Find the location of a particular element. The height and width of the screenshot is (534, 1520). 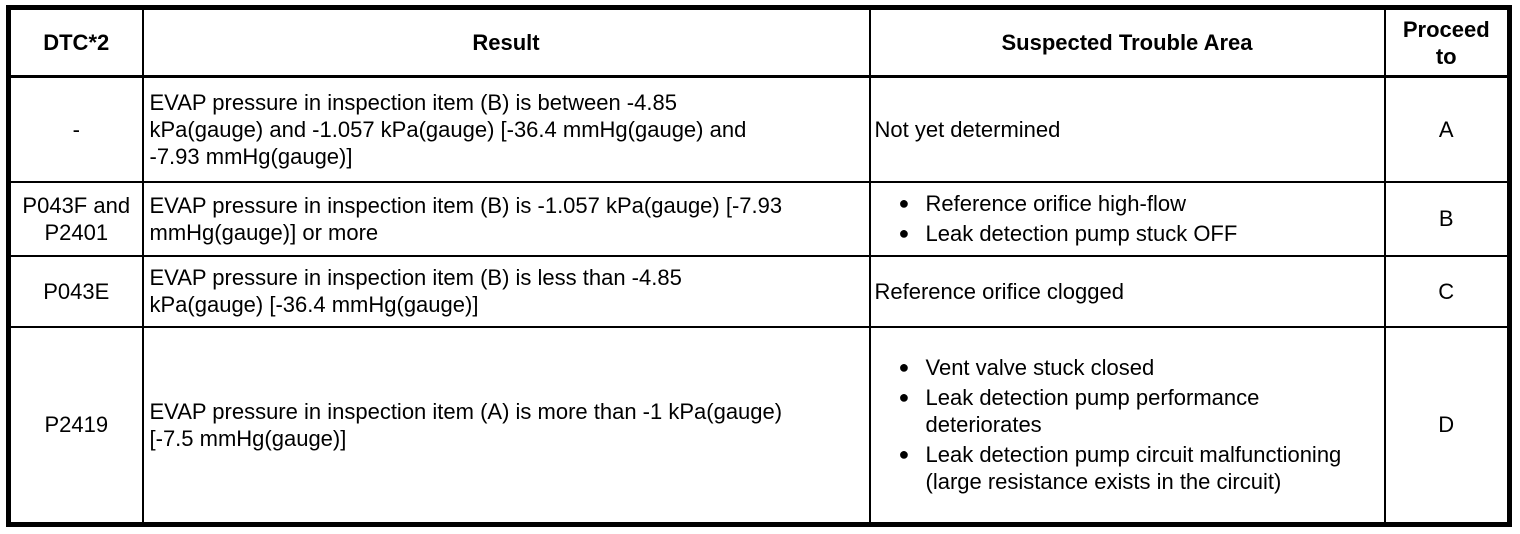

trouble-list-item: ● Vent valve stuck closed is located at coordinates (1140, 367).